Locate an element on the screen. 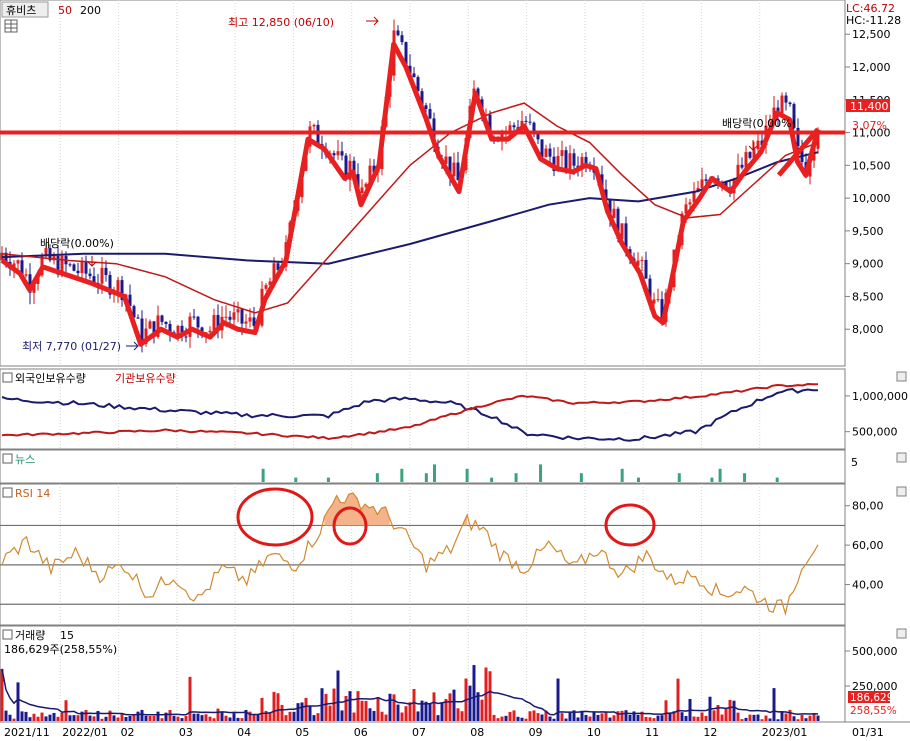  hc-label: HC:-11.28 is located at coordinates (873, 20).